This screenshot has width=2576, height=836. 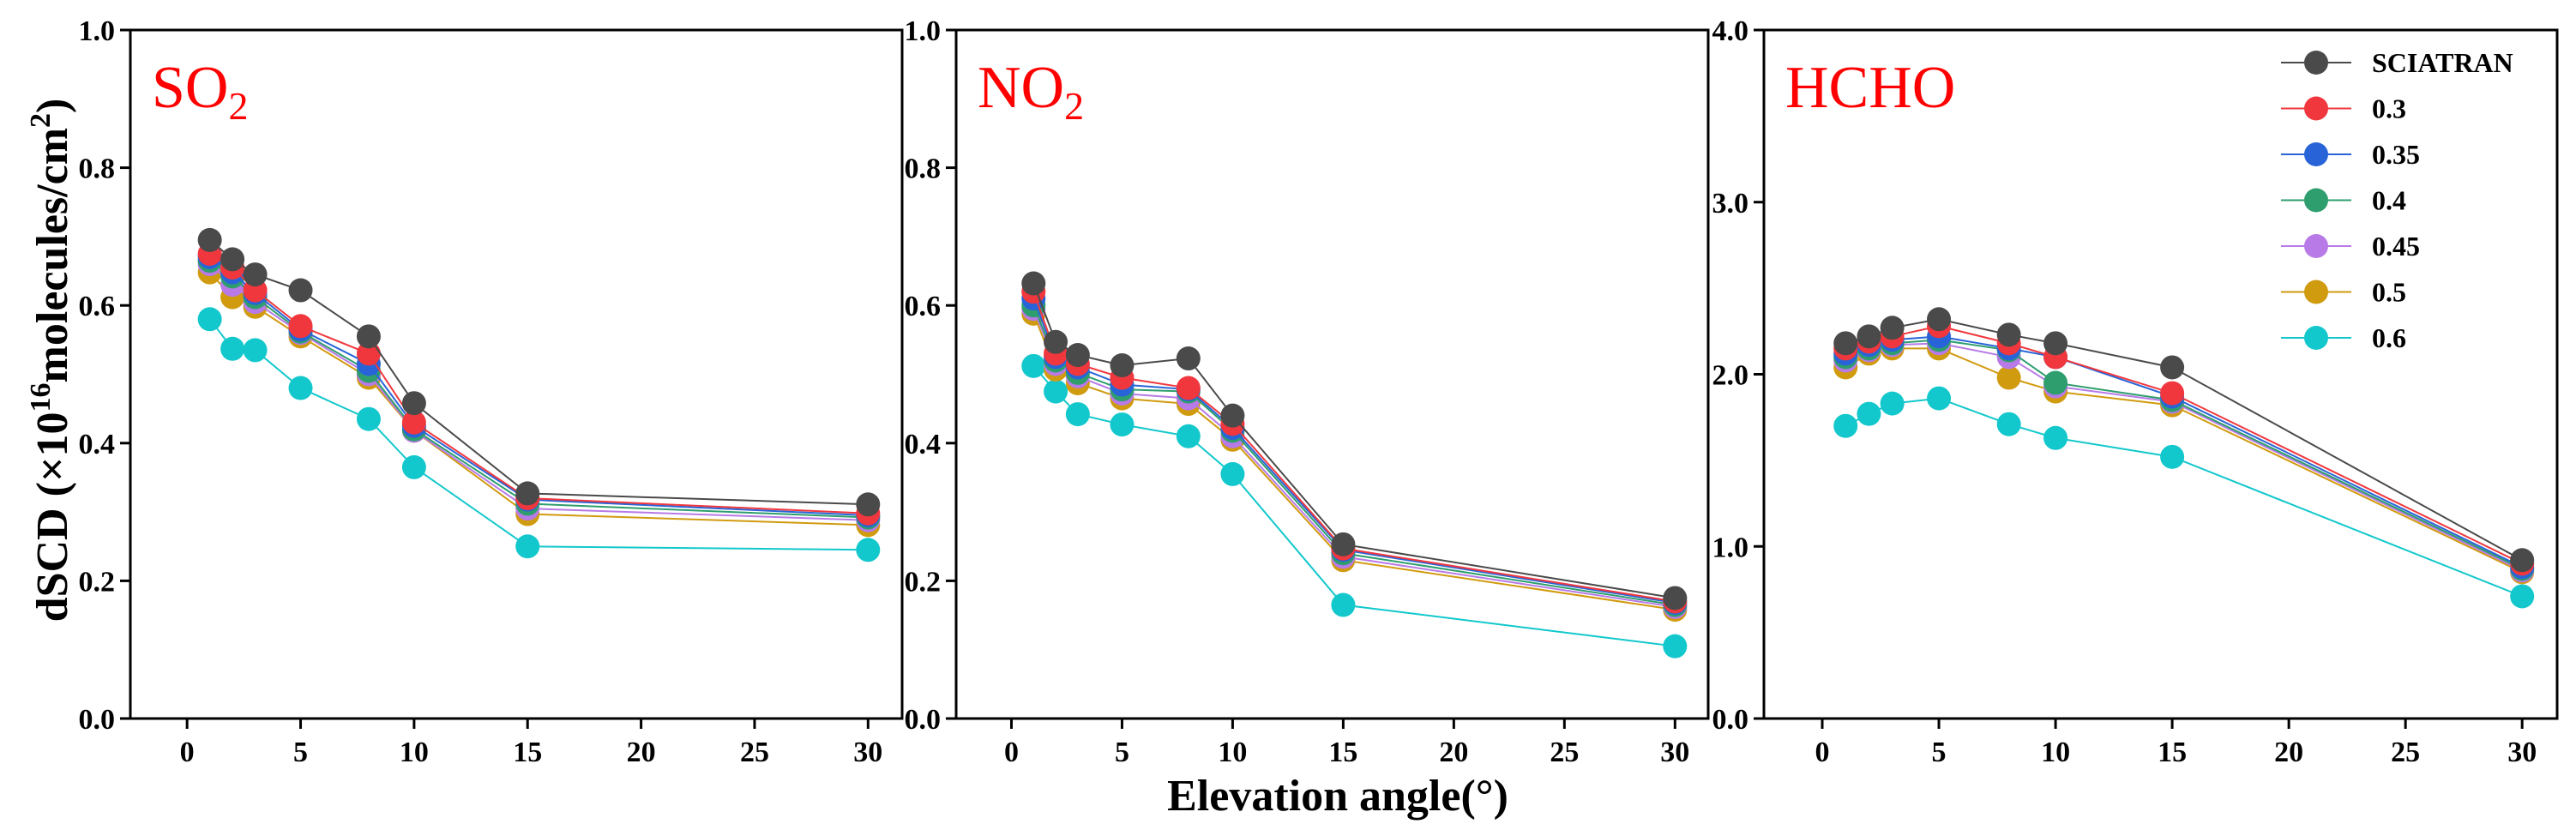 I want to click on y-tick-label: 0.2, so click(x=97, y=582).